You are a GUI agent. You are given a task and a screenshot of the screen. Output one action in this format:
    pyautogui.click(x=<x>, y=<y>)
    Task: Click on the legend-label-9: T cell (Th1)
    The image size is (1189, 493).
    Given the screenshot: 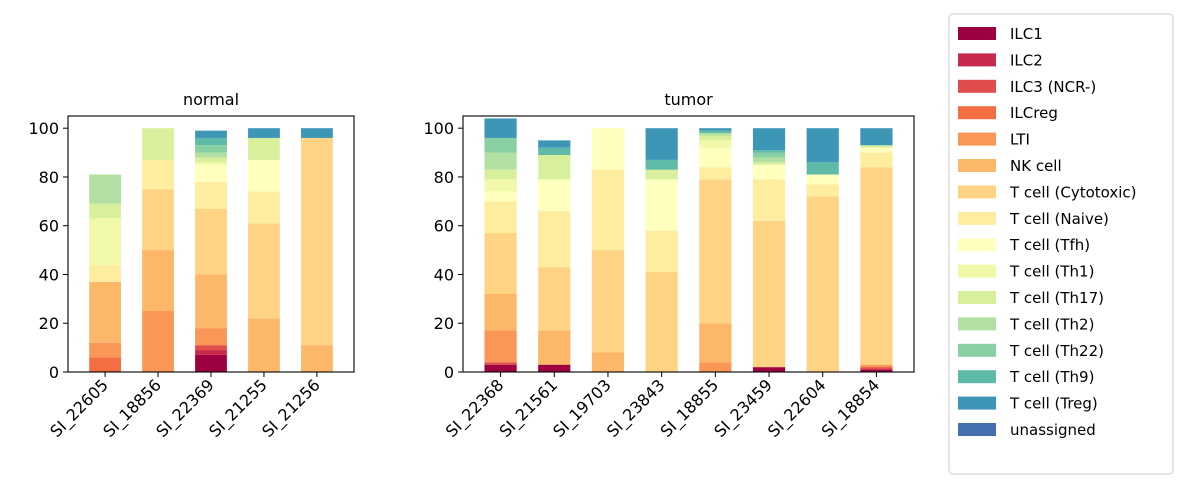 What is the action you would take?
    pyautogui.click(x=1051, y=272)
    